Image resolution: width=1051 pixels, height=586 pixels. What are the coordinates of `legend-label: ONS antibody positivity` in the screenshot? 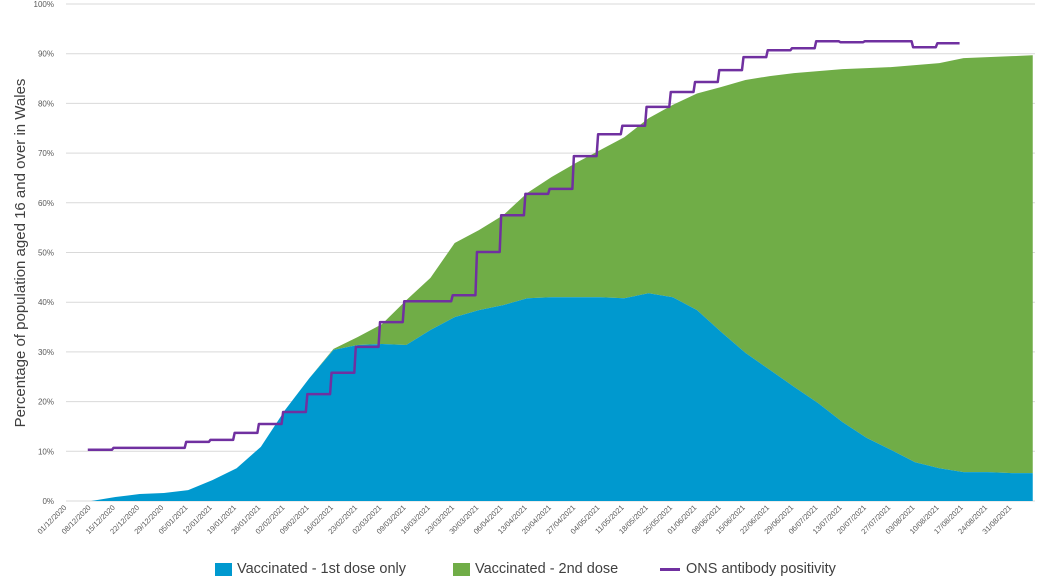 It's located at (761, 569).